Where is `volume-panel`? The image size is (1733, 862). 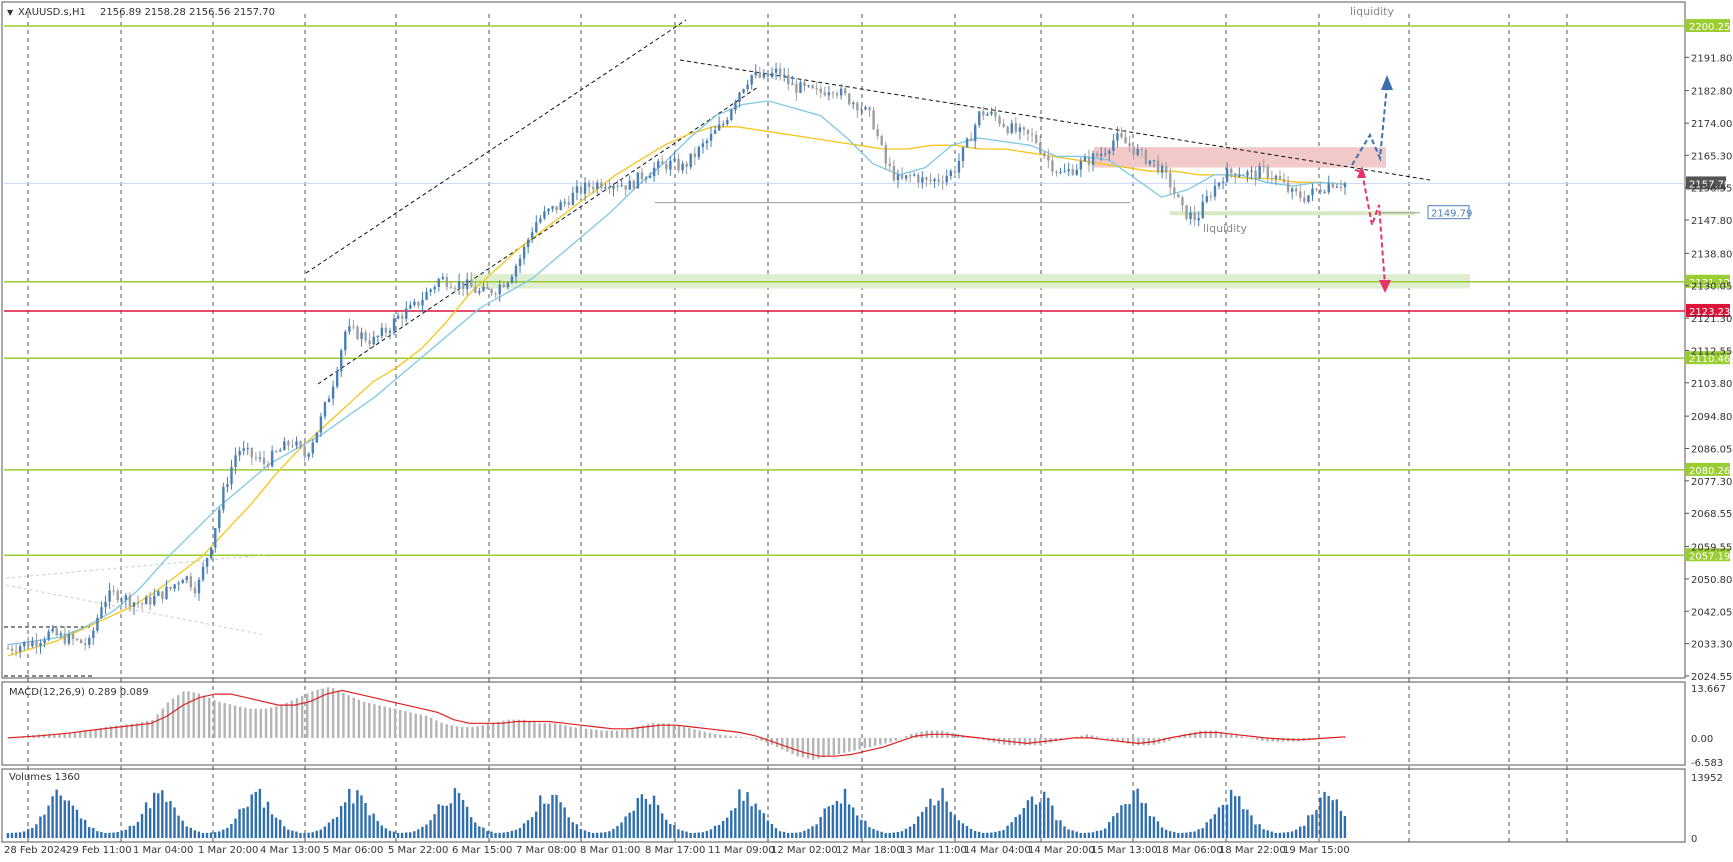 volume-panel is located at coordinates (843, 805).